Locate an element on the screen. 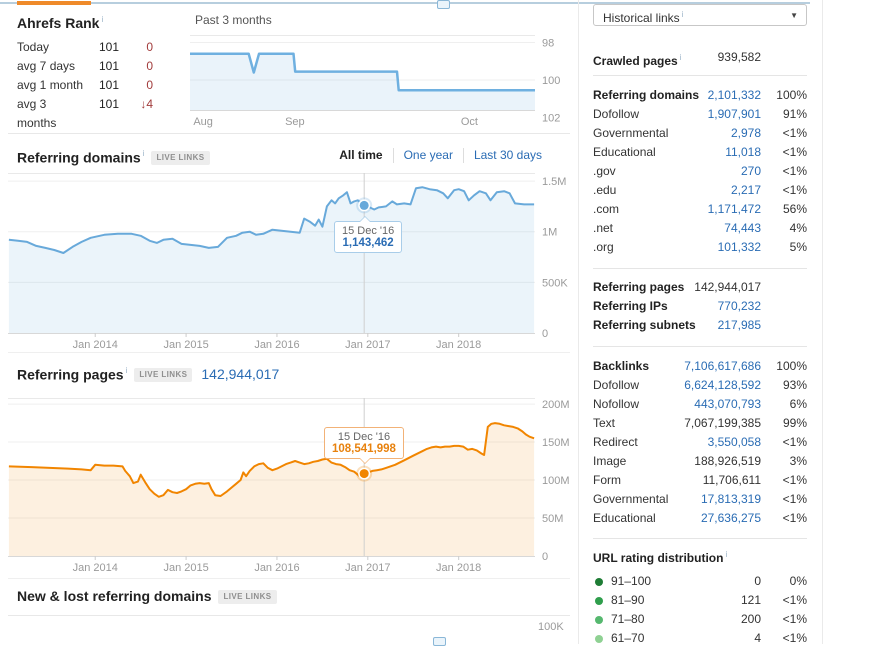  stat-row: .org 101,332 5% is located at coordinates (700, 247).